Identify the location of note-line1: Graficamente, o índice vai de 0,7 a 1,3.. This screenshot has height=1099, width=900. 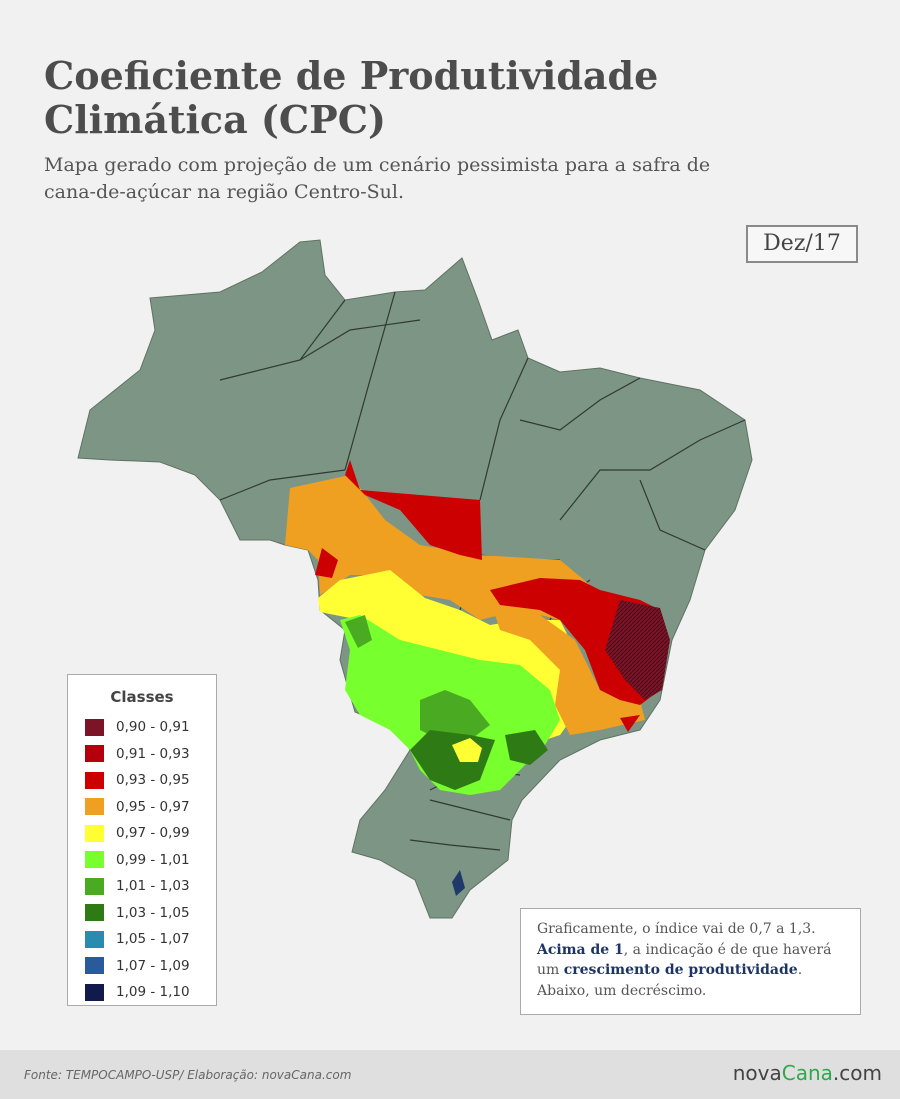
(676, 929).